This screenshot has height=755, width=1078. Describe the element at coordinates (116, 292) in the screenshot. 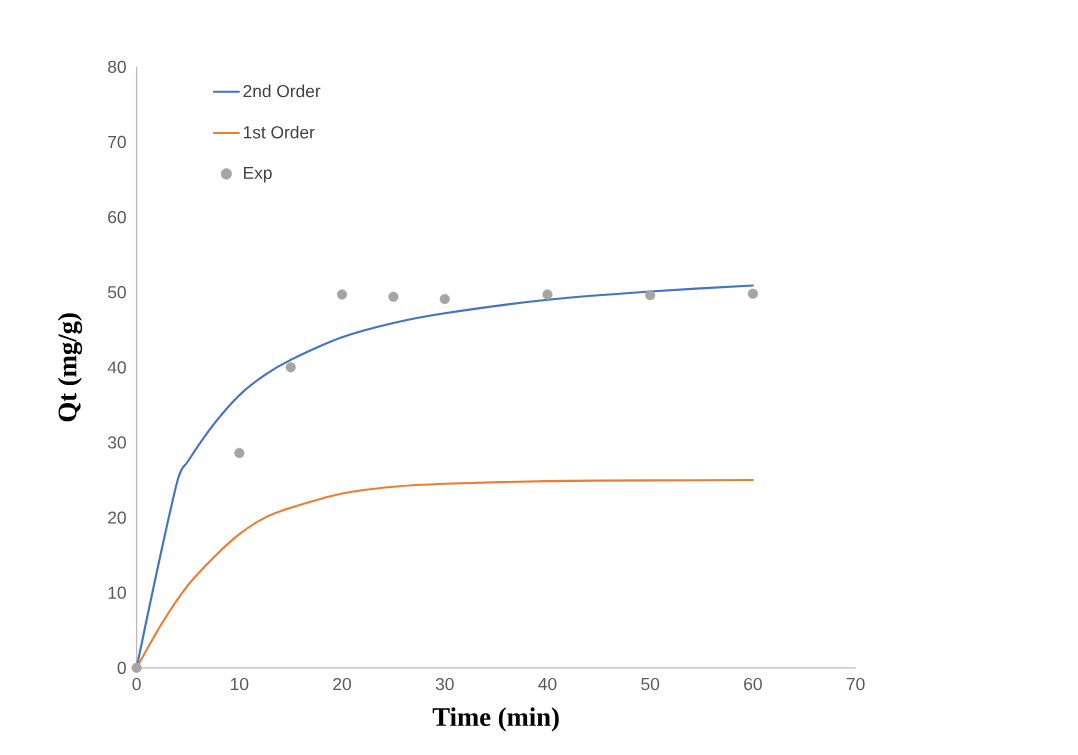

I see `y-tick-label: 50` at that location.